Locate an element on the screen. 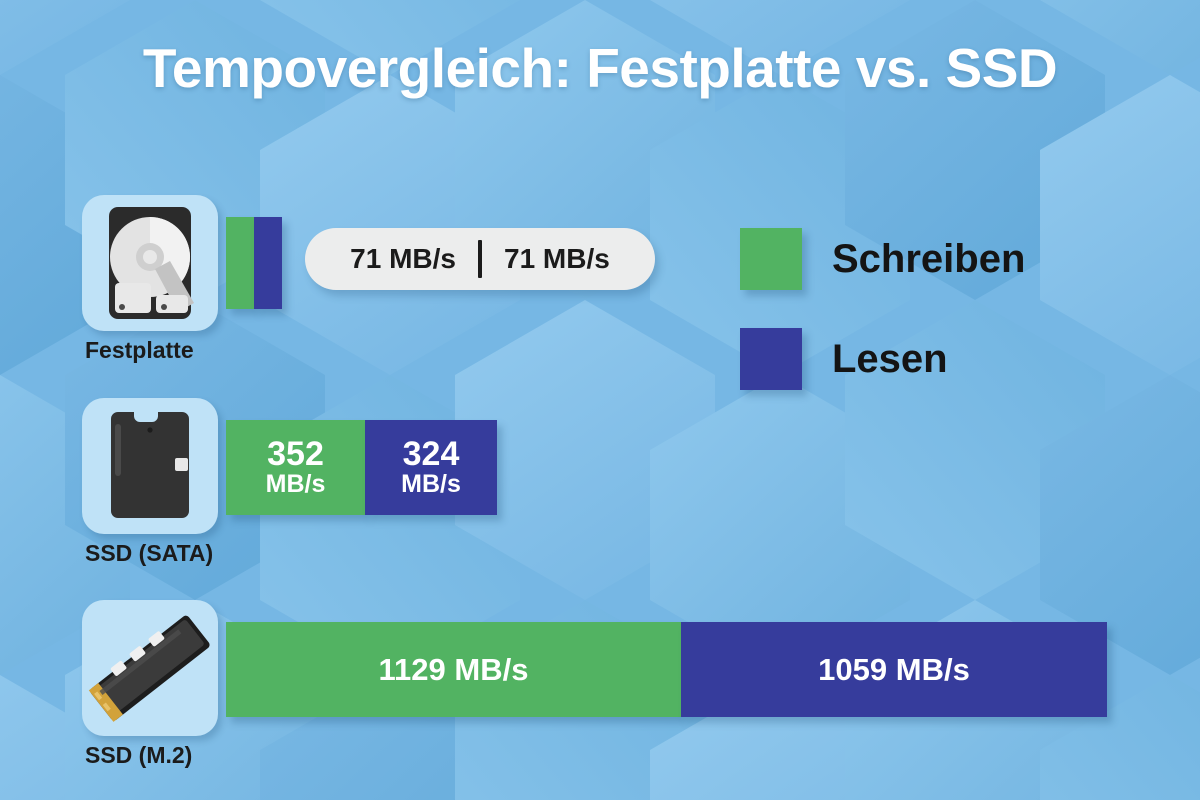 This screenshot has height=800, width=1200. row-label-ssd-sata: SSD (SATA) is located at coordinates (149, 553).